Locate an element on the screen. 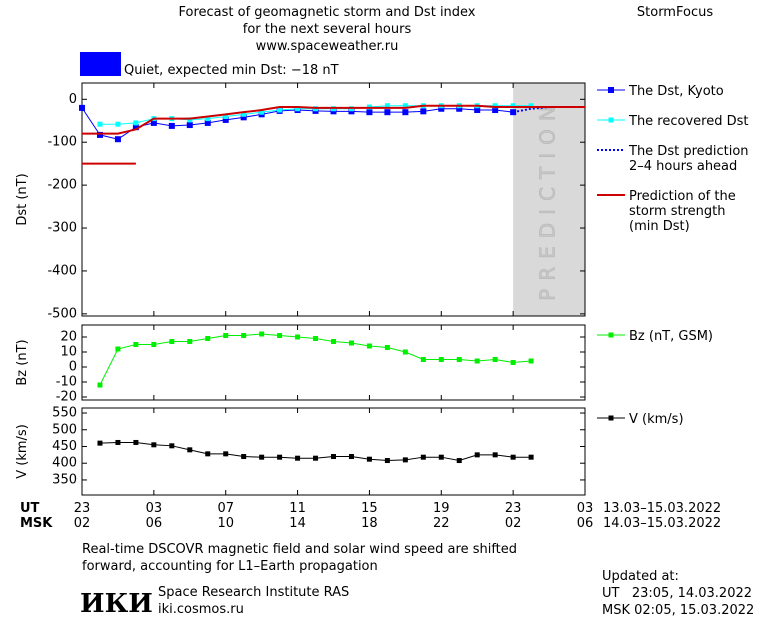  x-tick-label-msk: 10 is located at coordinates (225, 523).